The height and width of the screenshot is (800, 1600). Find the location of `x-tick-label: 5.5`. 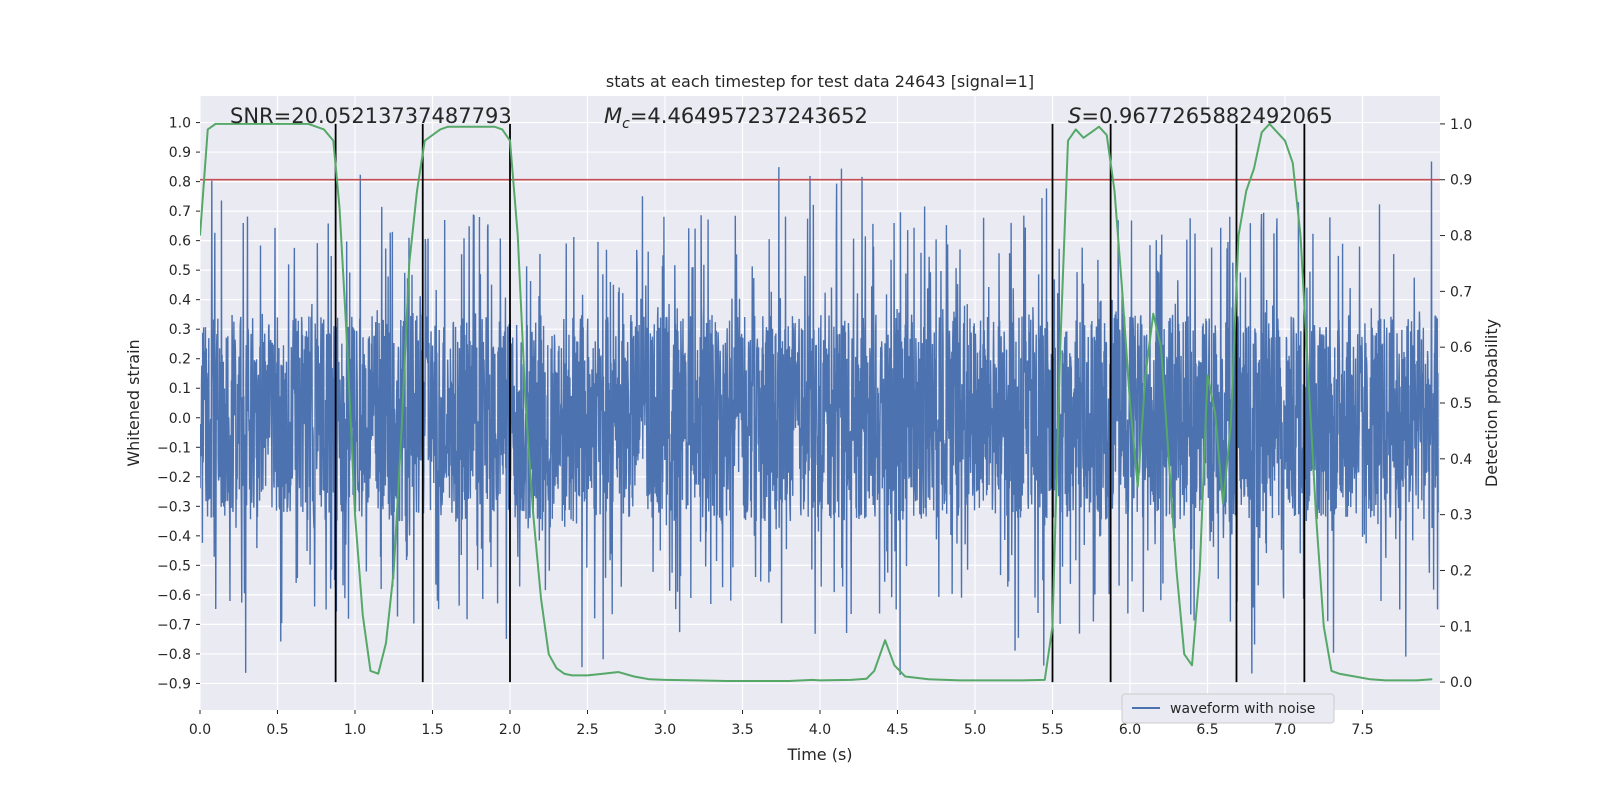

x-tick-label: 5.5 is located at coordinates (1052, 730).